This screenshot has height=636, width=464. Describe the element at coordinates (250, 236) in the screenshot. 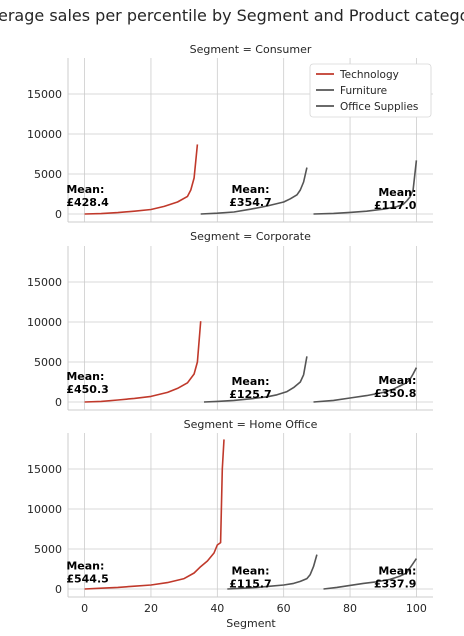

I see `facet-title: Segment = Corporate` at that location.